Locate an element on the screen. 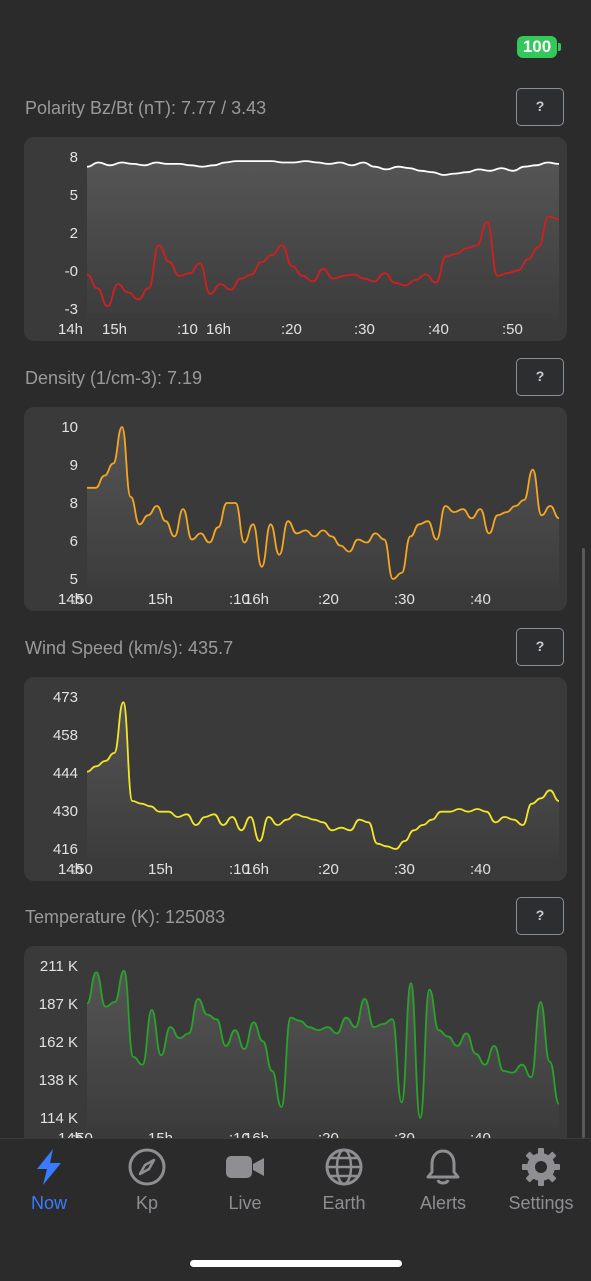 This screenshot has height=1281, width=591. polarity-chart: 8 5 2 -0 -3 14h 15h :10 16h :20 :30 :40 :50 is located at coordinates (295, 239).